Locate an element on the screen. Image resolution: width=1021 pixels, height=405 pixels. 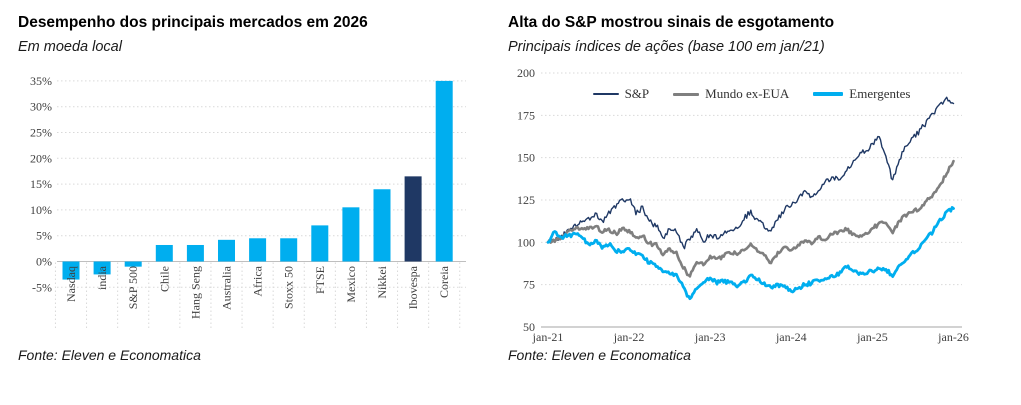
category-label: Mexico is located at coordinates (351, 284).